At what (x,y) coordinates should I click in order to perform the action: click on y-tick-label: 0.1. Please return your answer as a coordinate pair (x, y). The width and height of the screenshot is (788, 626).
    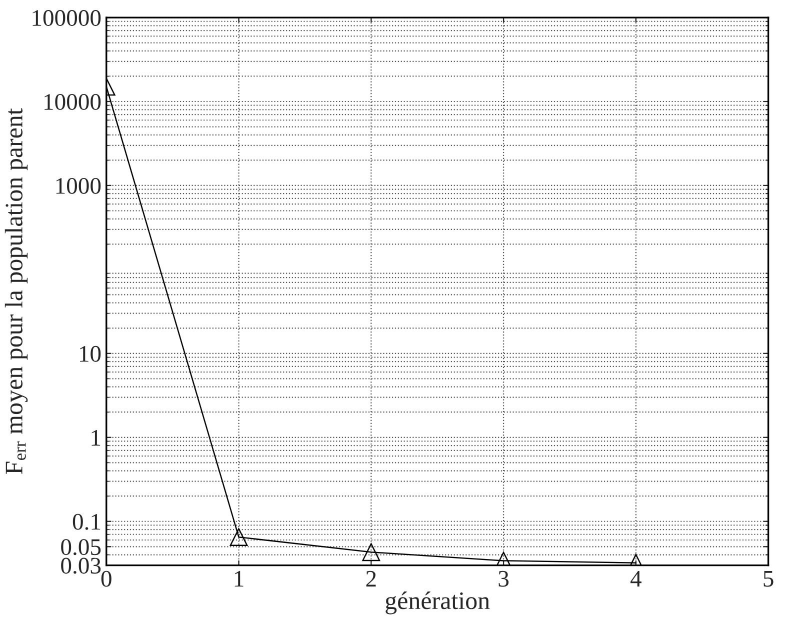
    Looking at the image, I should click on (86, 522).